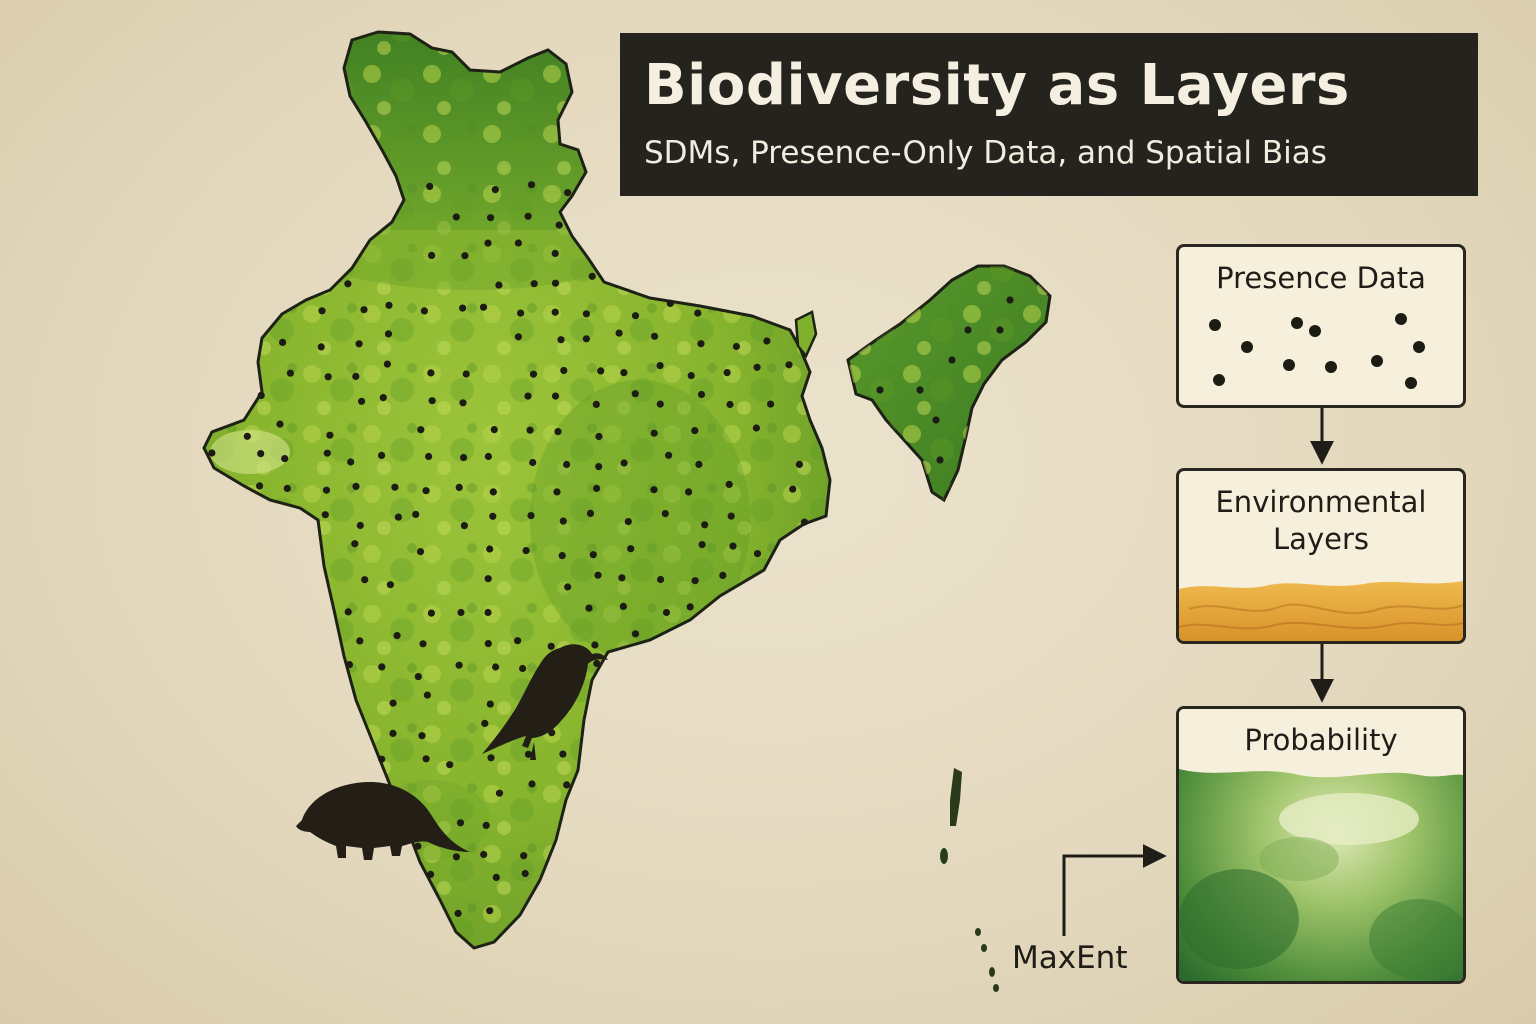 Image resolution: width=1536 pixels, height=1024 pixels. I want to click on pangolin-silhouette-icon, so click(383, 821).